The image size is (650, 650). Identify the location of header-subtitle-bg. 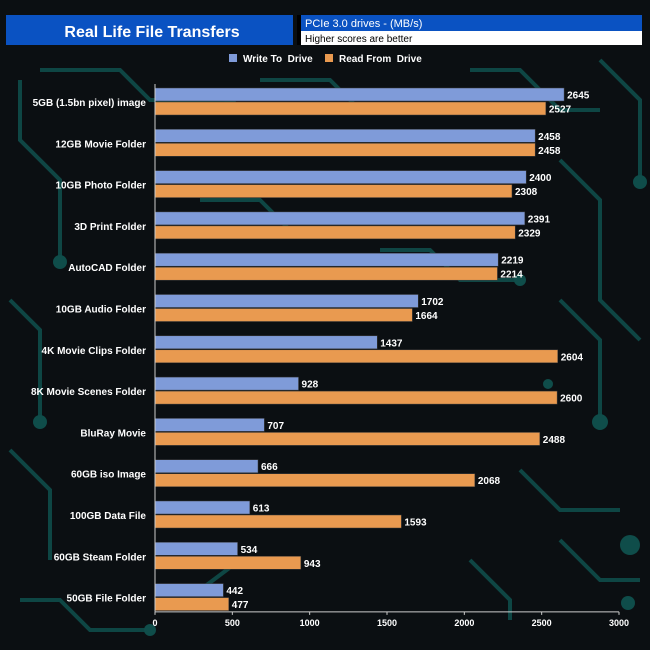
(469, 23).